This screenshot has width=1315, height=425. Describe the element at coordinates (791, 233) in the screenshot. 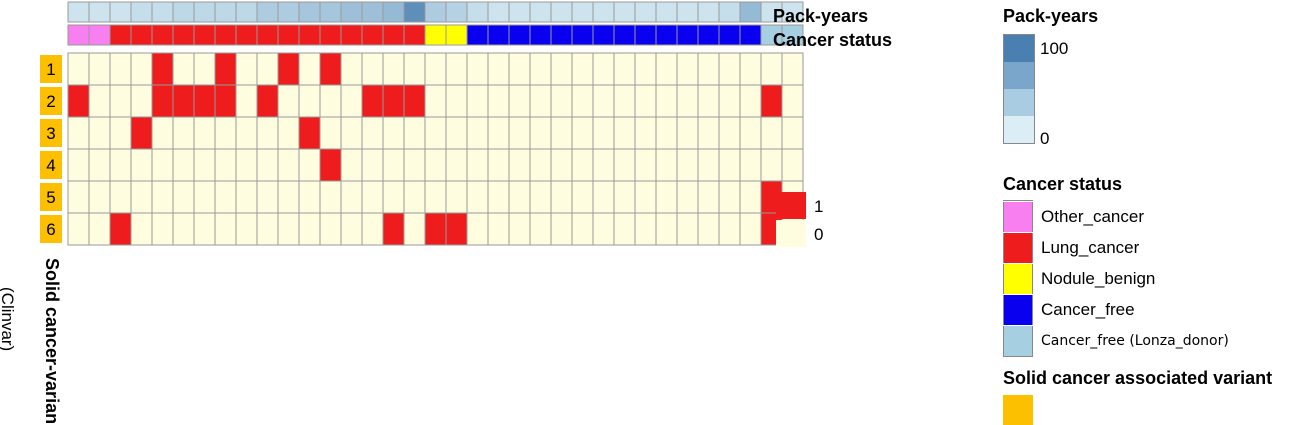

I see `value-legend-swatch` at that location.